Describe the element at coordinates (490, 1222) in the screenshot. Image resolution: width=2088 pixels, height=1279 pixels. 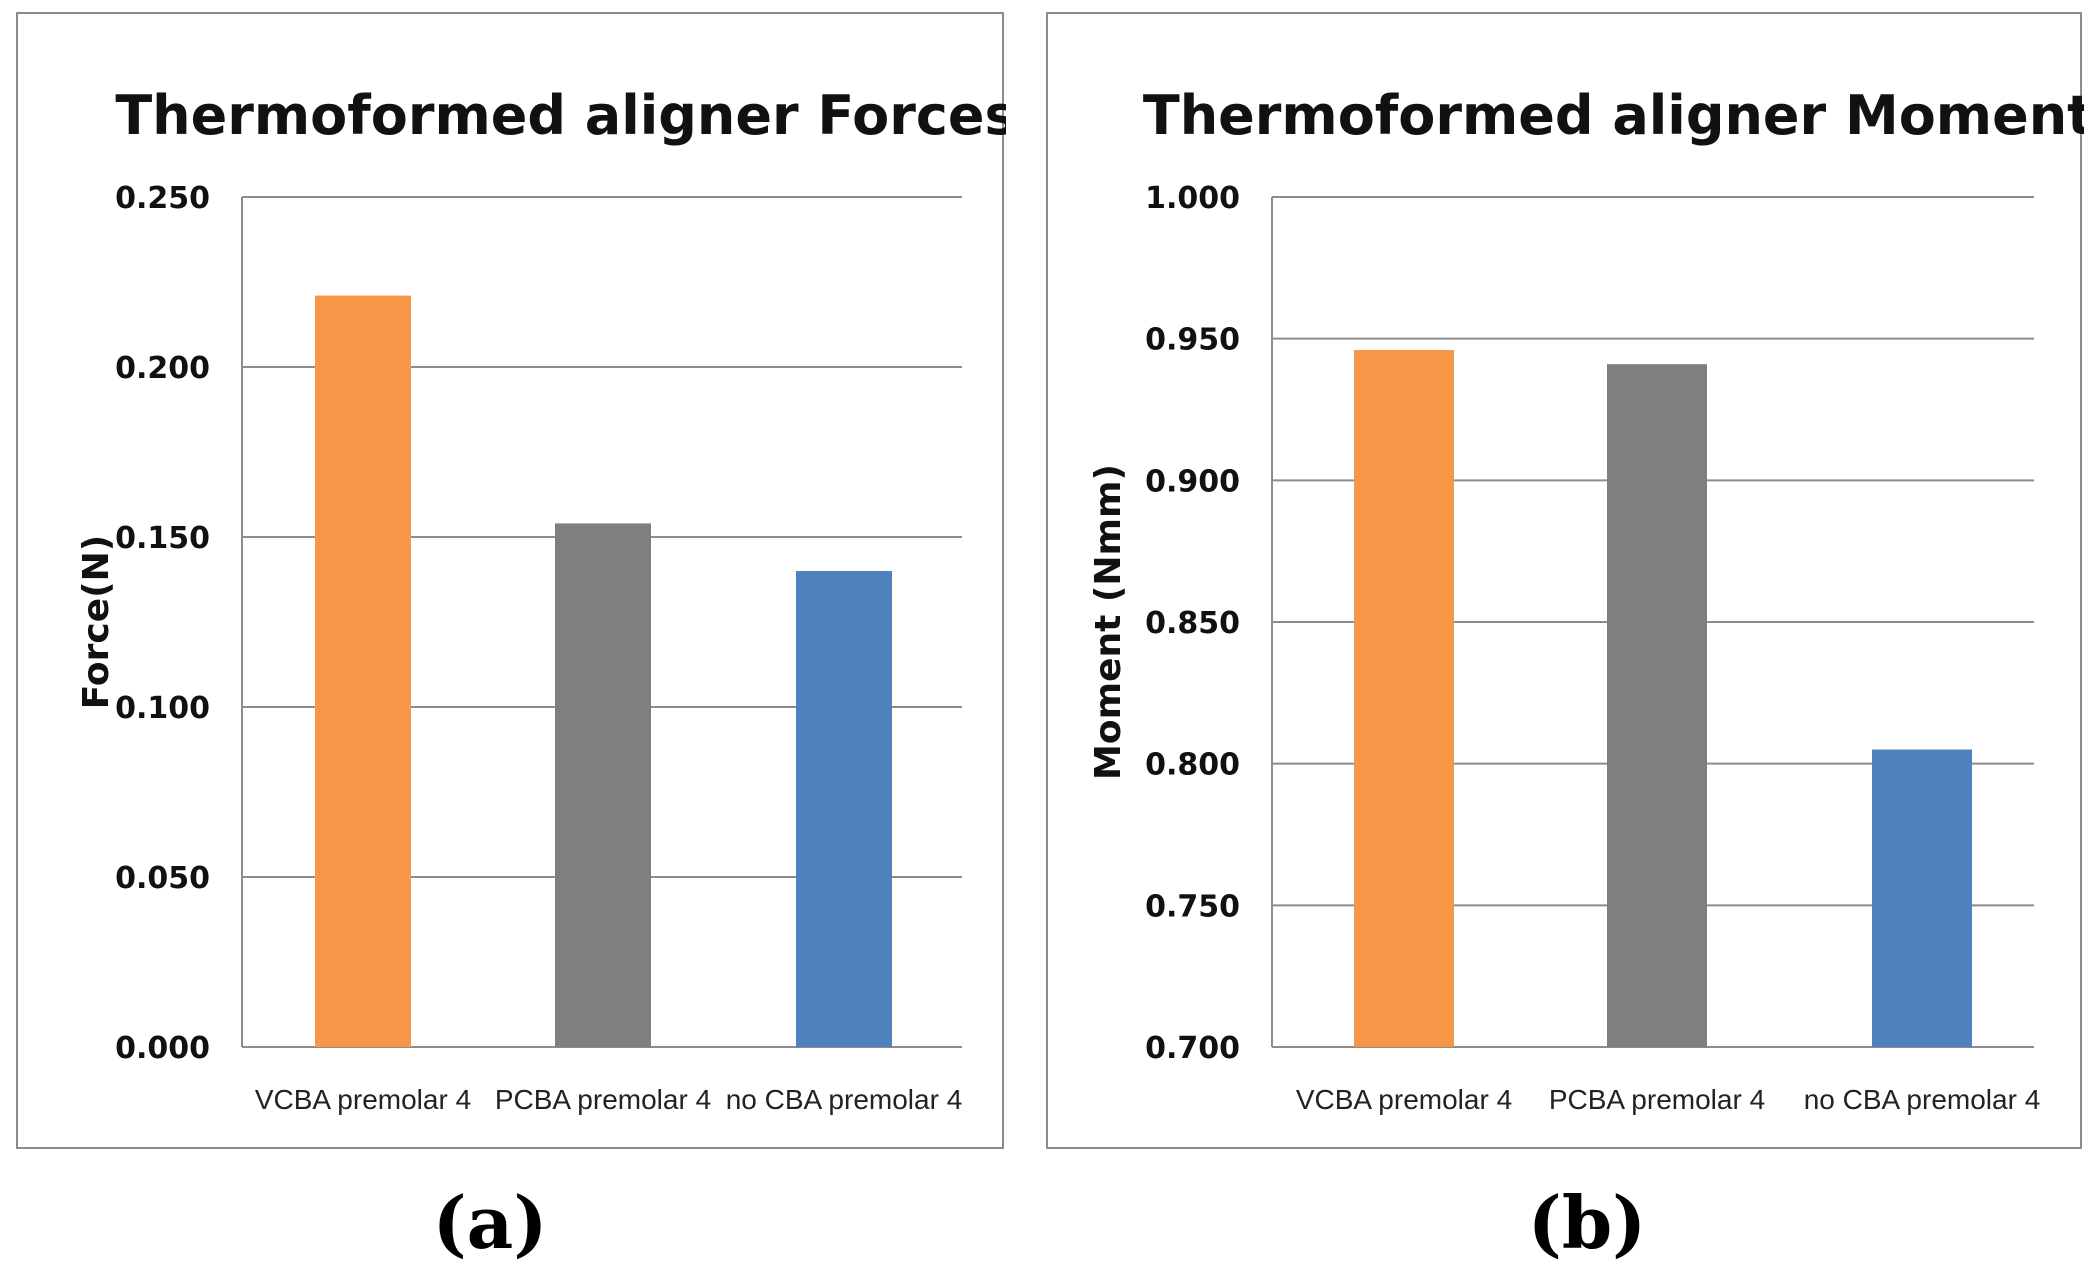
I see `panel-label-a: (a)` at that location.